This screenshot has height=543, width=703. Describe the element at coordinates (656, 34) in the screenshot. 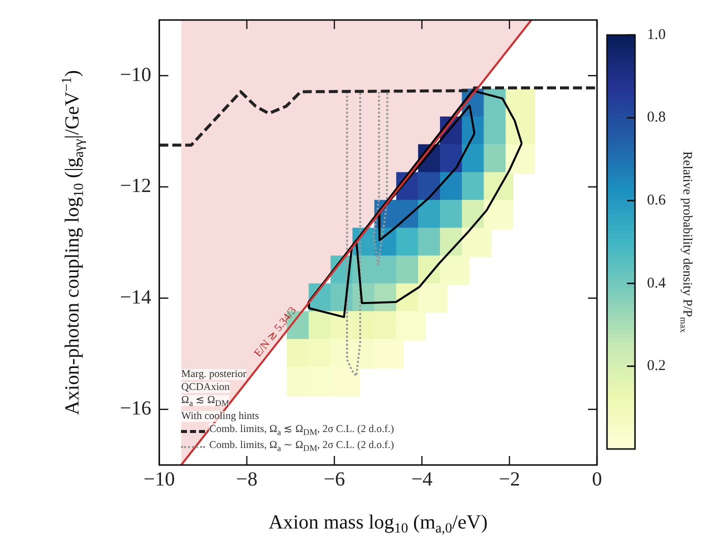

I see `color-bar-label: 1.0` at that location.